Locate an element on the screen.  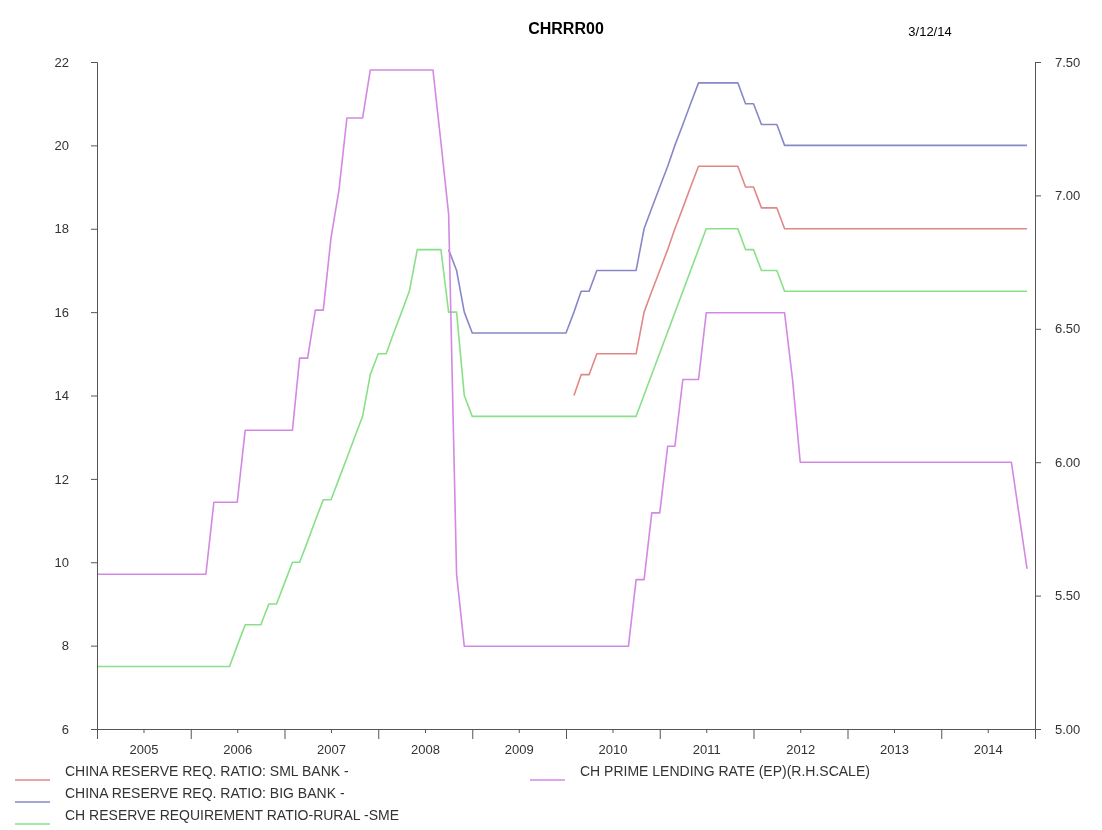
x-tick-label: 2005 is located at coordinates (144, 750).